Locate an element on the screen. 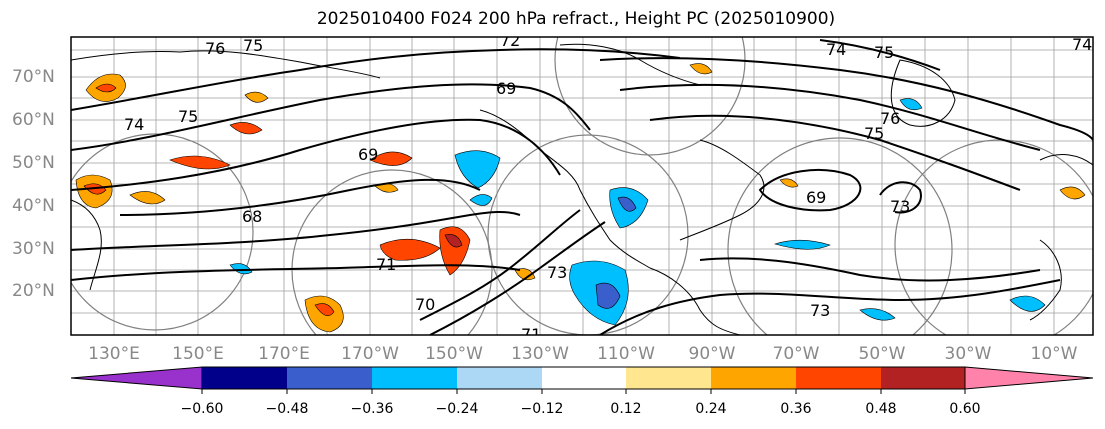  colorbar is located at coordinates (582, 380).